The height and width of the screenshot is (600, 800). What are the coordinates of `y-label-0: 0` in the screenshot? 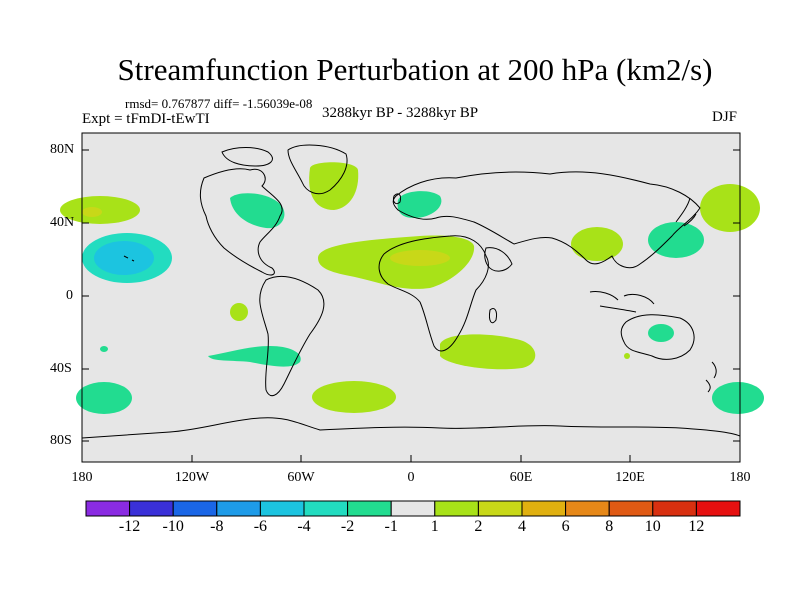 It's located at (69, 295).